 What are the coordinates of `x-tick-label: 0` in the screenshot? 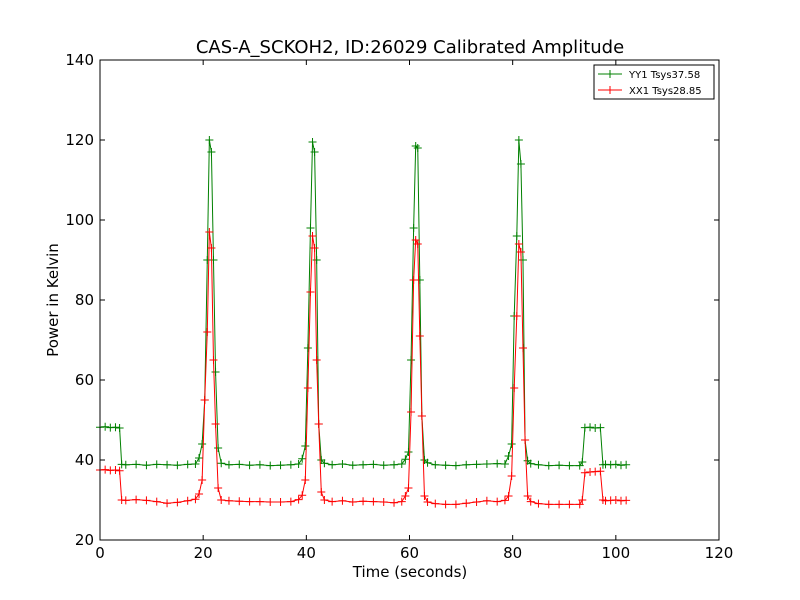 It's located at (100, 553).